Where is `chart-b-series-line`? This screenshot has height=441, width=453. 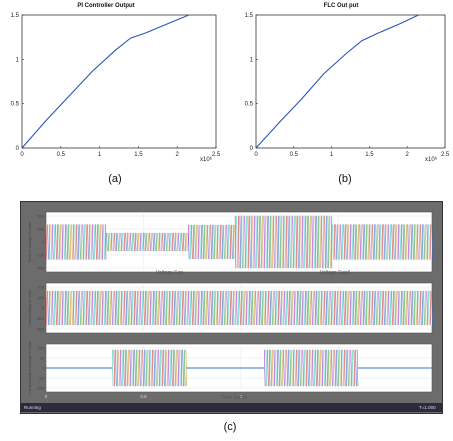 chart-b-series-line is located at coordinates (337, 81).